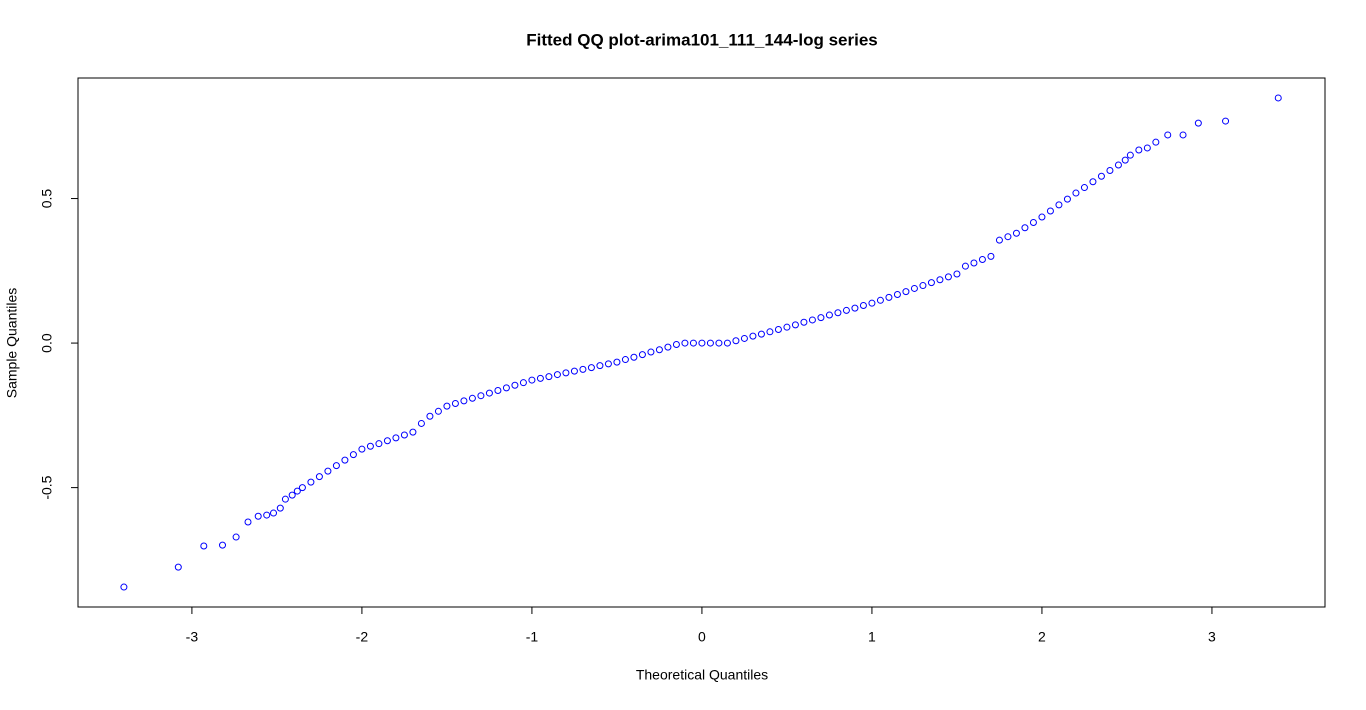 The image size is (1366, 710). Describe the element at coordinates (872, 637) in the screenshot. I see `x-tick-label: 1` at that location.